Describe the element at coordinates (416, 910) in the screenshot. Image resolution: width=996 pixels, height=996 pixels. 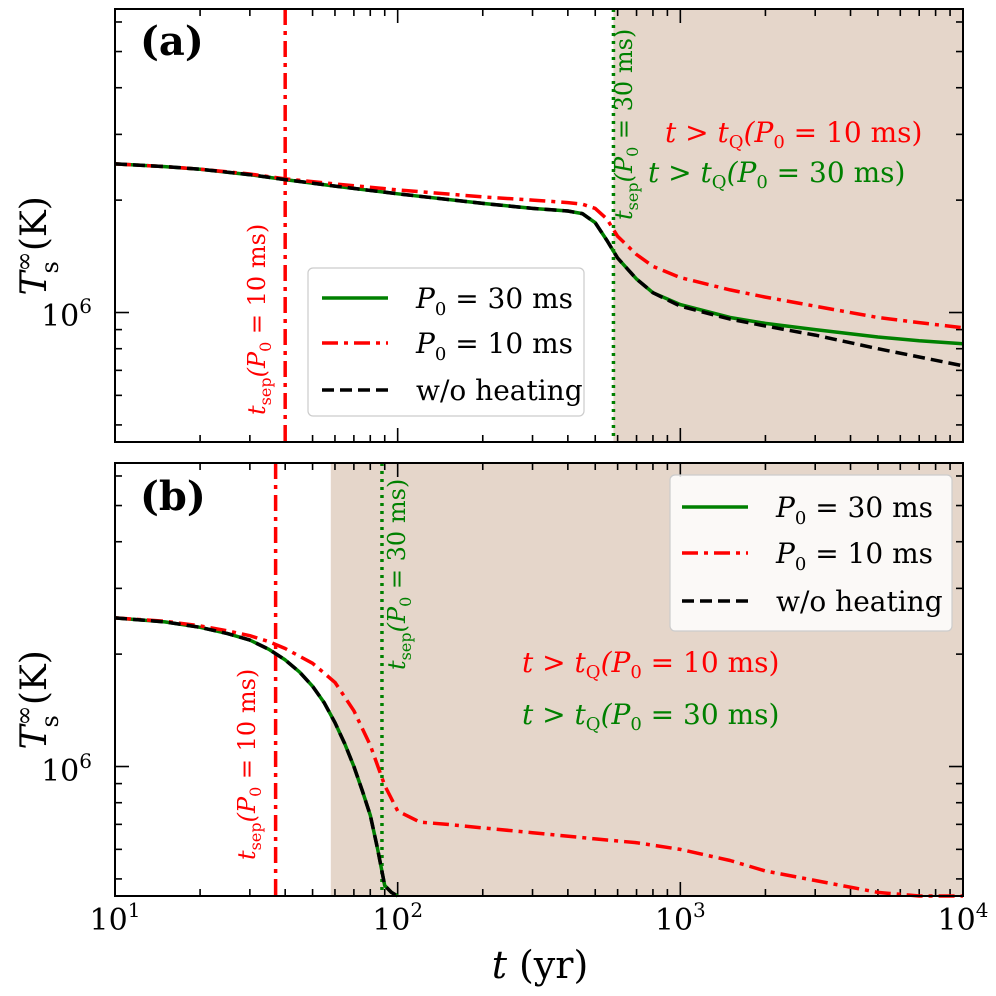
I see `x-tick-exp: 2` at that location.